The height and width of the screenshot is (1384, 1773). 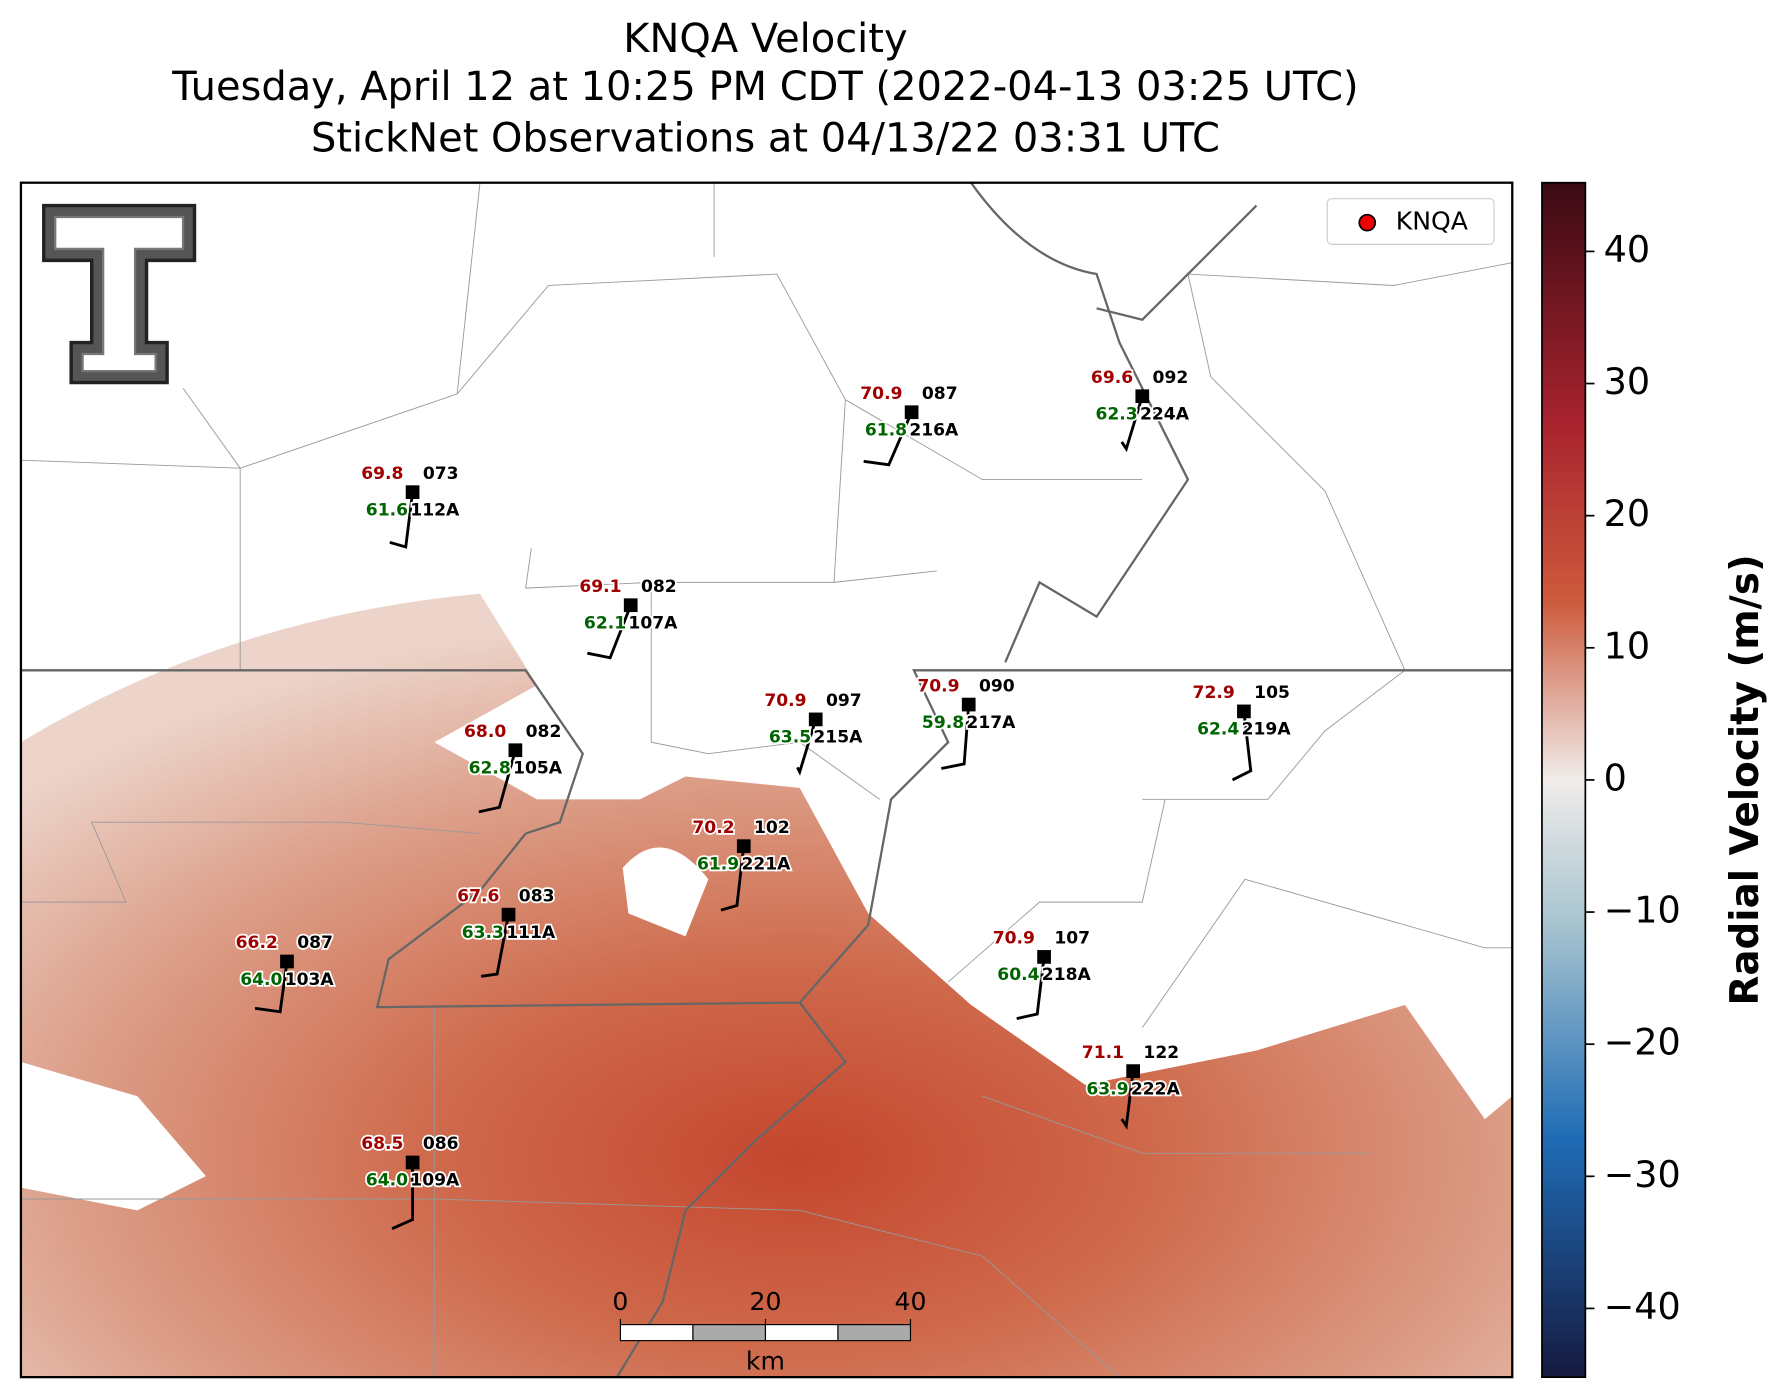 What do you see at coordinates (513, 767) in the screenshot?
I see `station: 68.0 082 62.8 105A` at bounding box center [513, 767].